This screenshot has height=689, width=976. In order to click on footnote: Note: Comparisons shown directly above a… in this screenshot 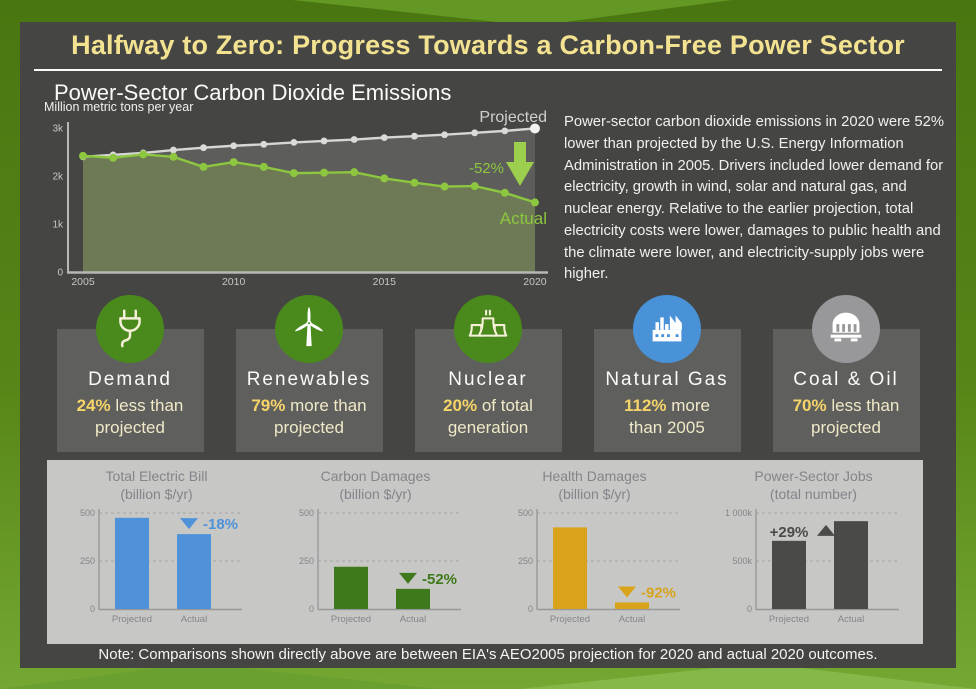, I will do `click(488, 654)`.